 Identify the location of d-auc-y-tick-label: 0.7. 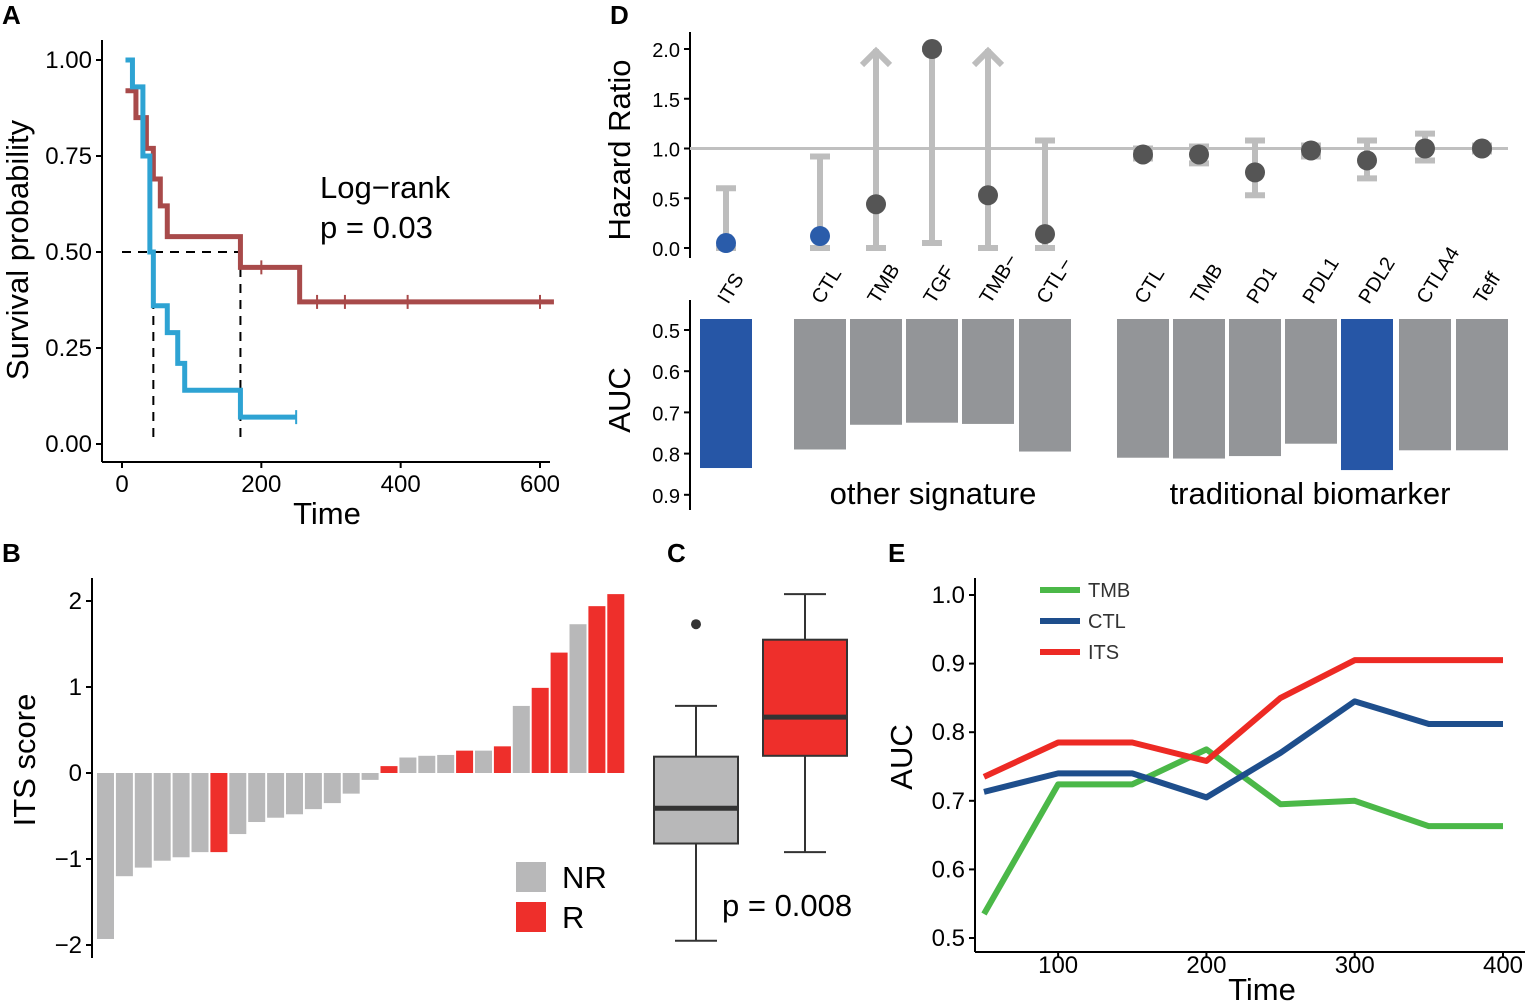
(666, 414).